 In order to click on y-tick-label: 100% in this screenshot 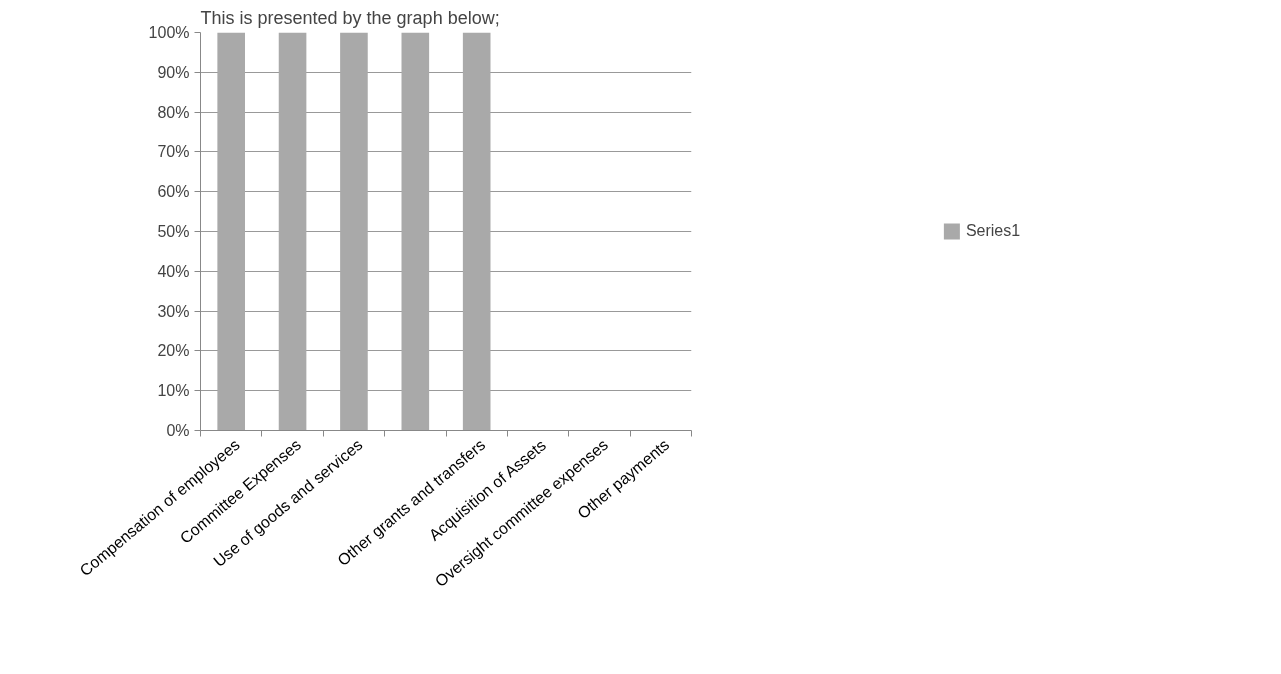, I will do `click(169, 32)`.